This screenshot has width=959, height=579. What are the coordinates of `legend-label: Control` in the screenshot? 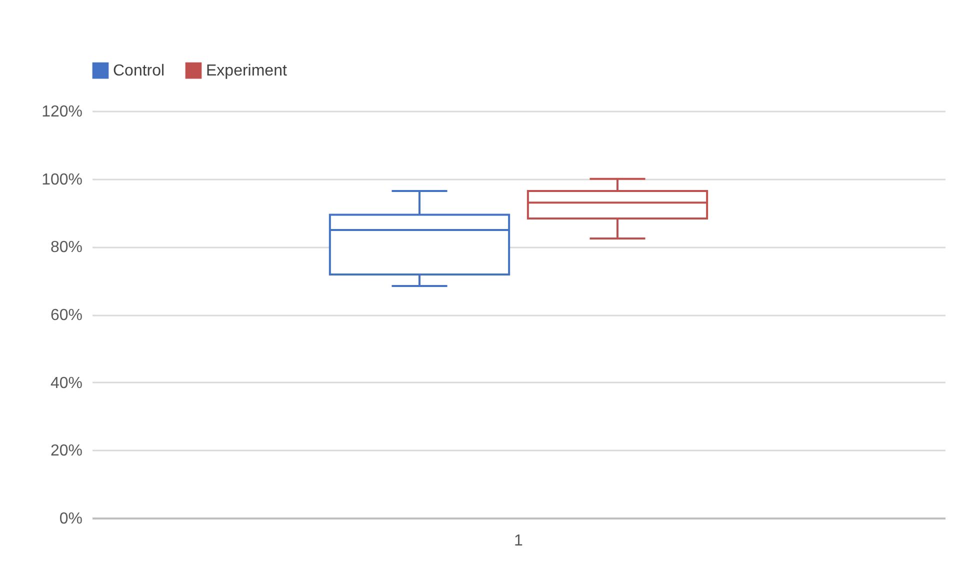 It's located at (139, 71).